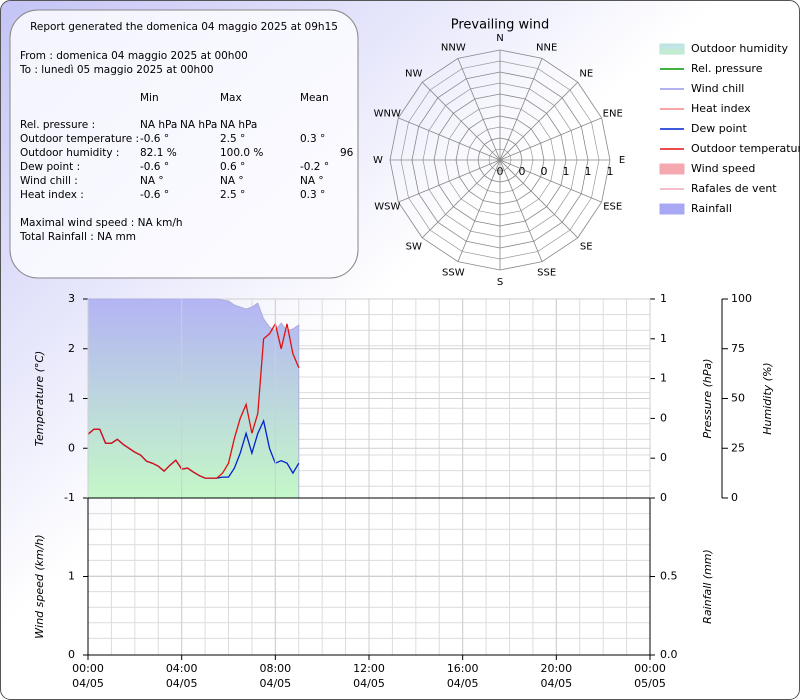 The width and height of the screenshot is (800, 700). What do you see at coordinates (721, 108) in the screenshot?
I see `legend-label: Heat index` at bounding box center [721, 108].